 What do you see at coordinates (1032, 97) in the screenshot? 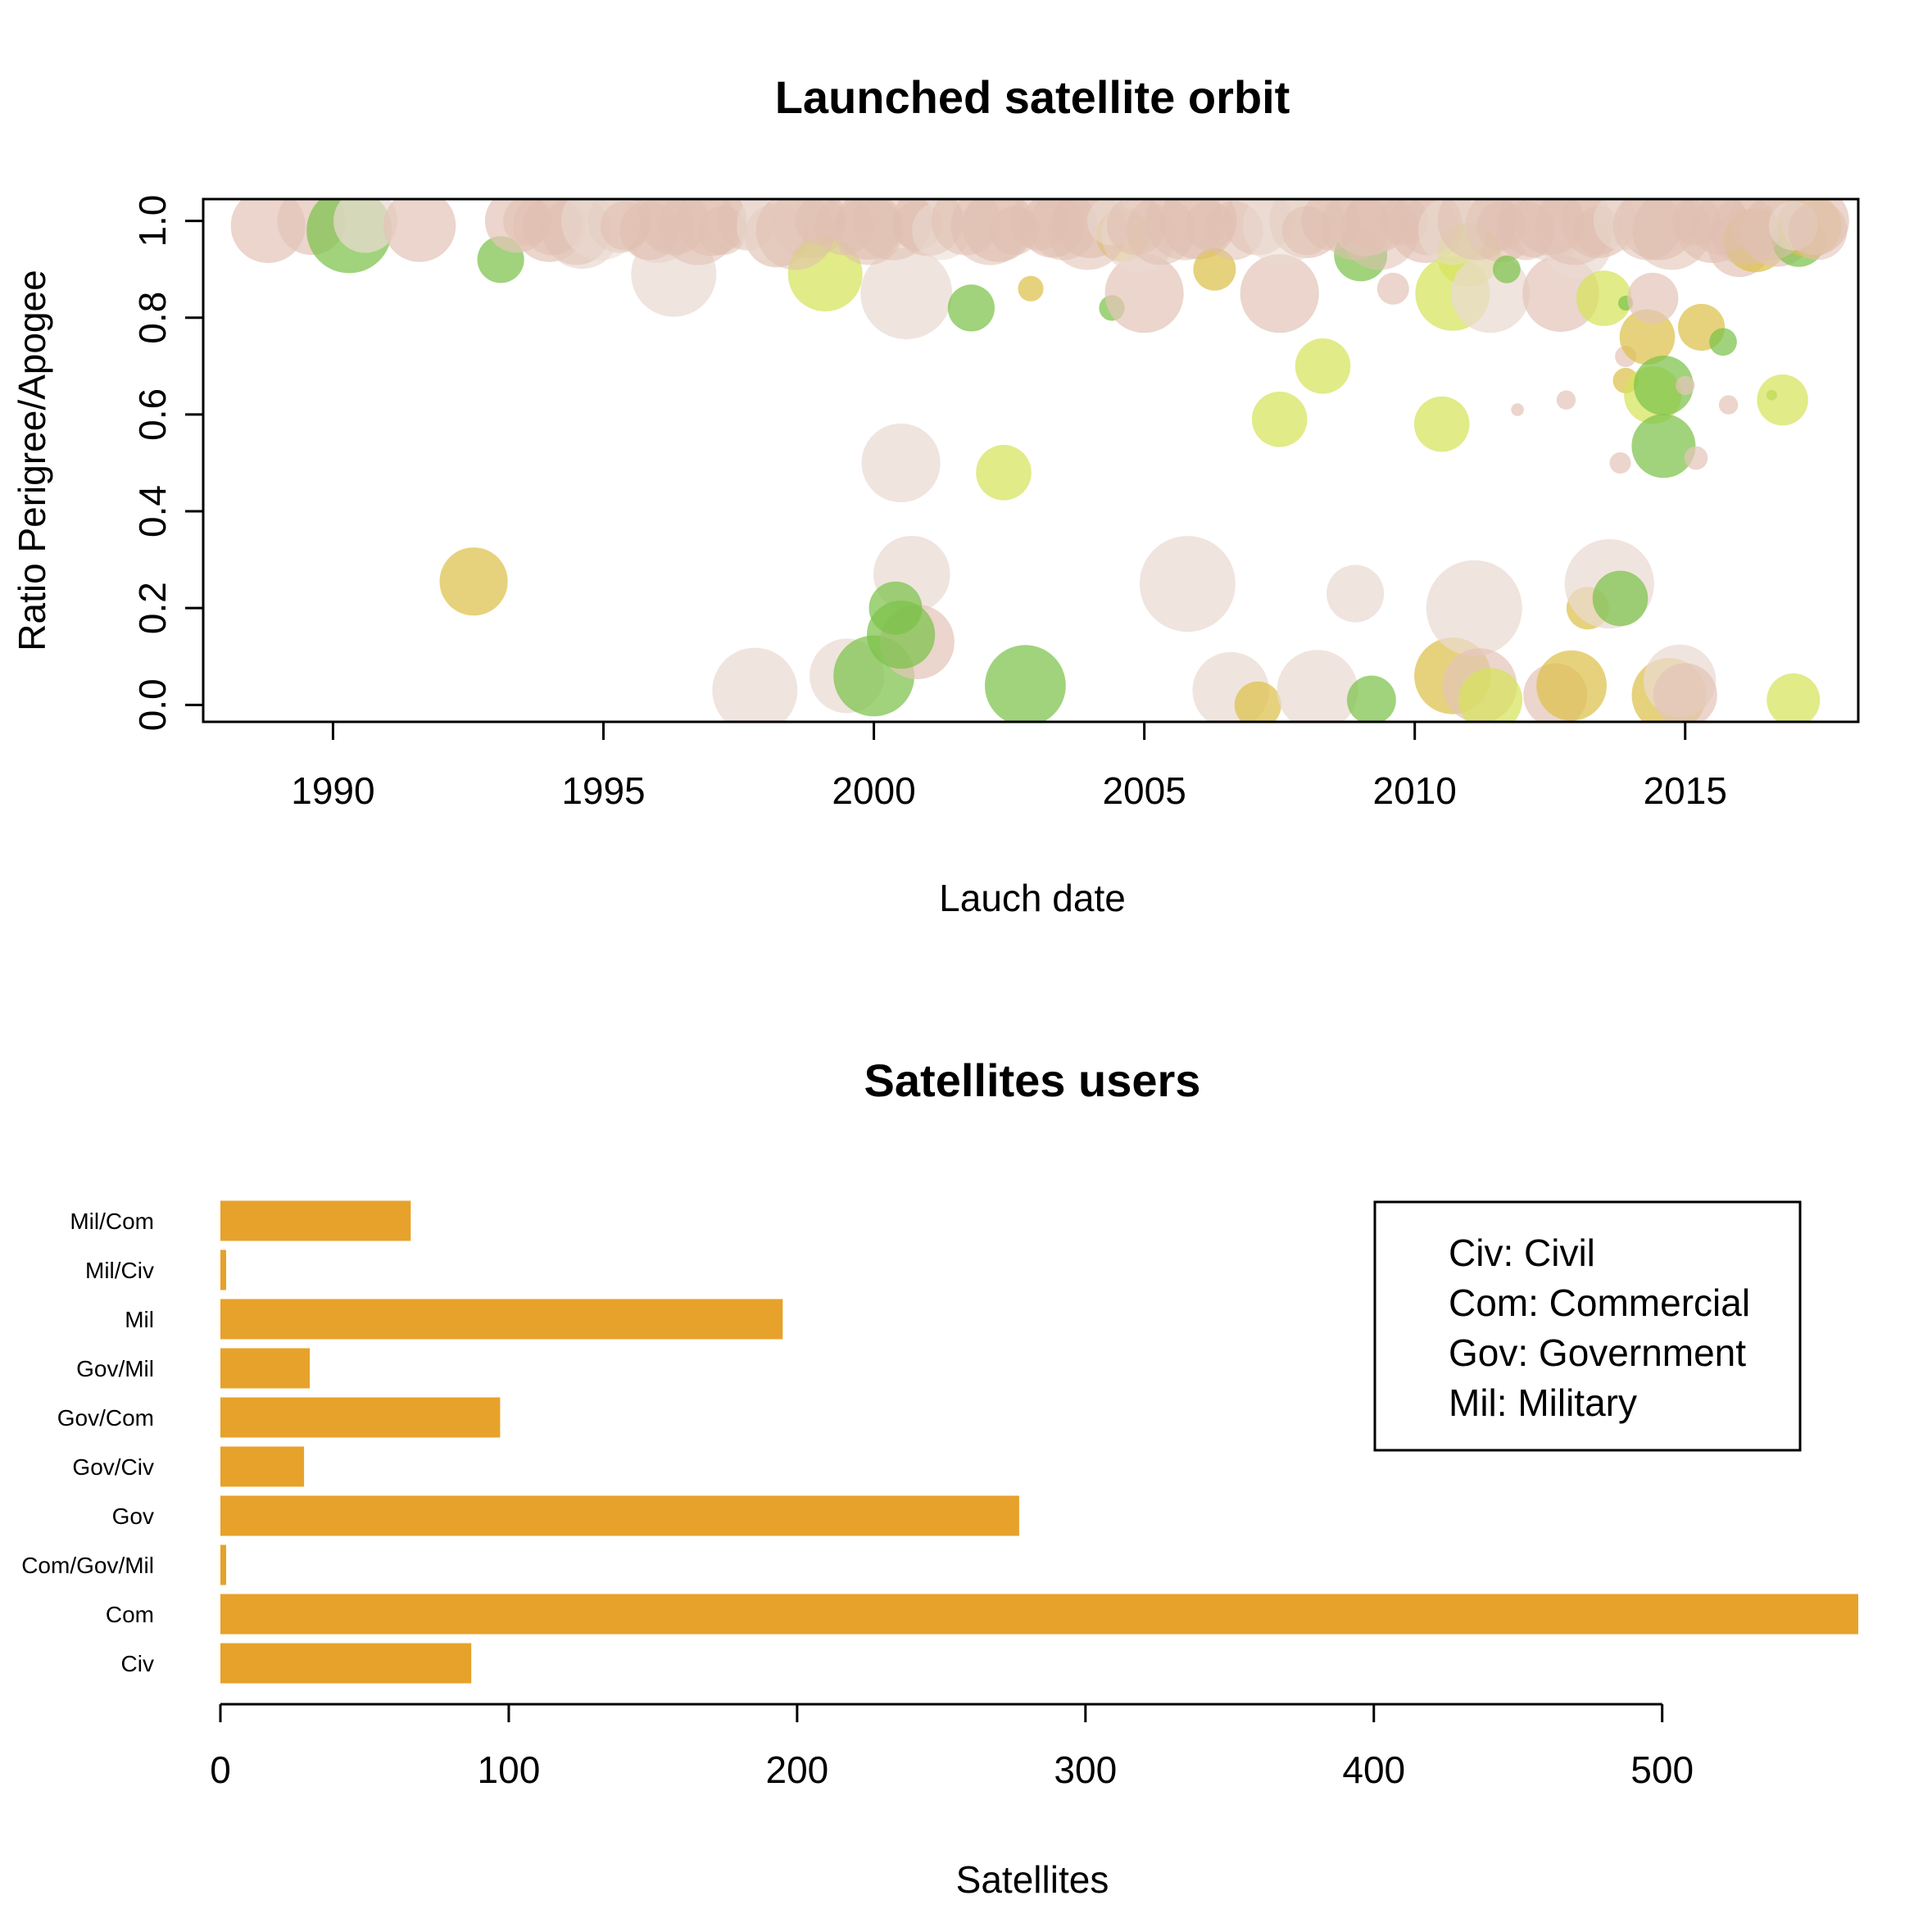
I see `scatter-title: Launched satellite orbit` at bounding box center [1032, 97].